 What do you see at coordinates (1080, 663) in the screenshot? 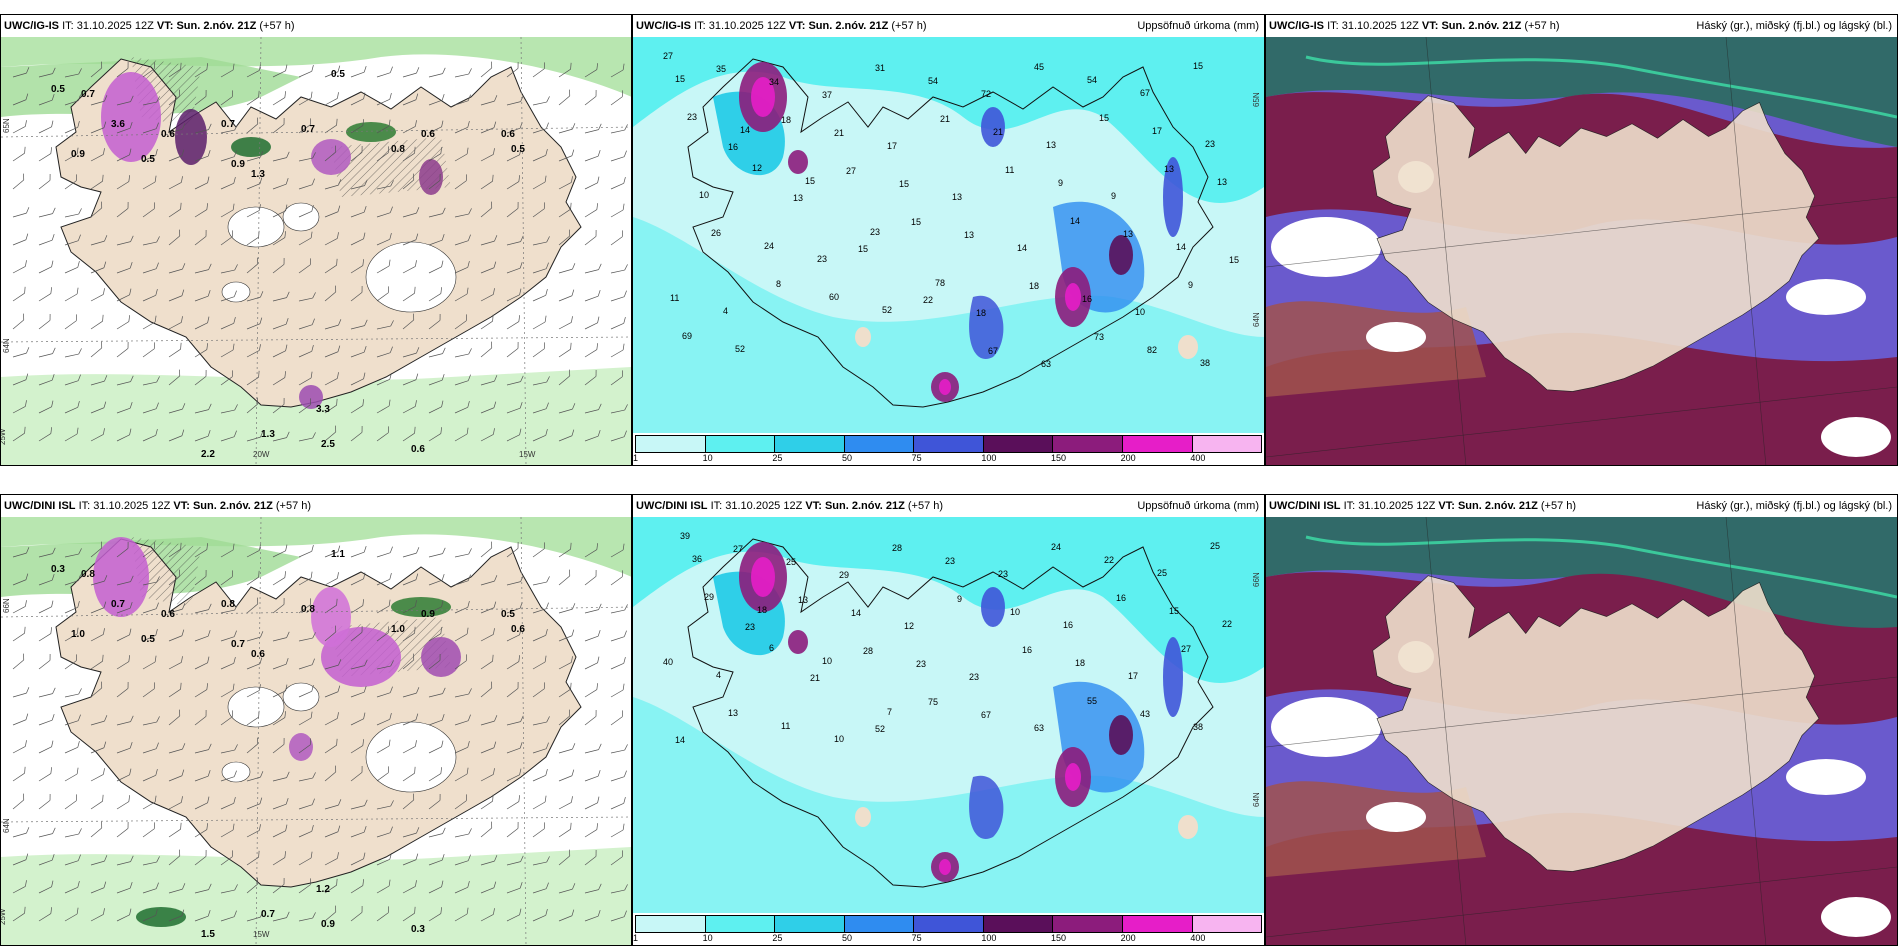
I see `accum-value-label: 18` at bounding box center [1080, 663].